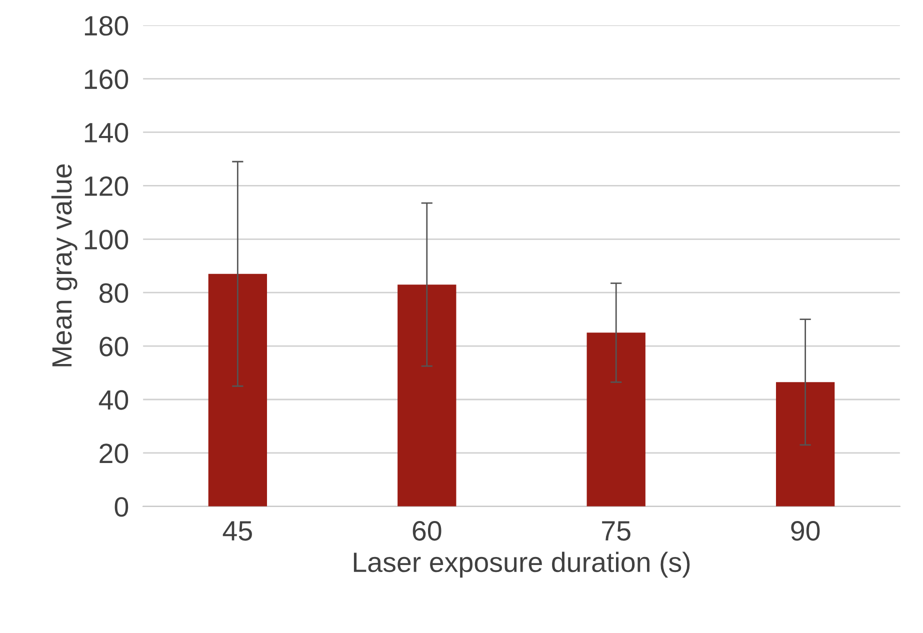 Image resolution: width=923 pixels, height=633 pixels. I want to click on x-tick-label: 90, so click(805, 531).